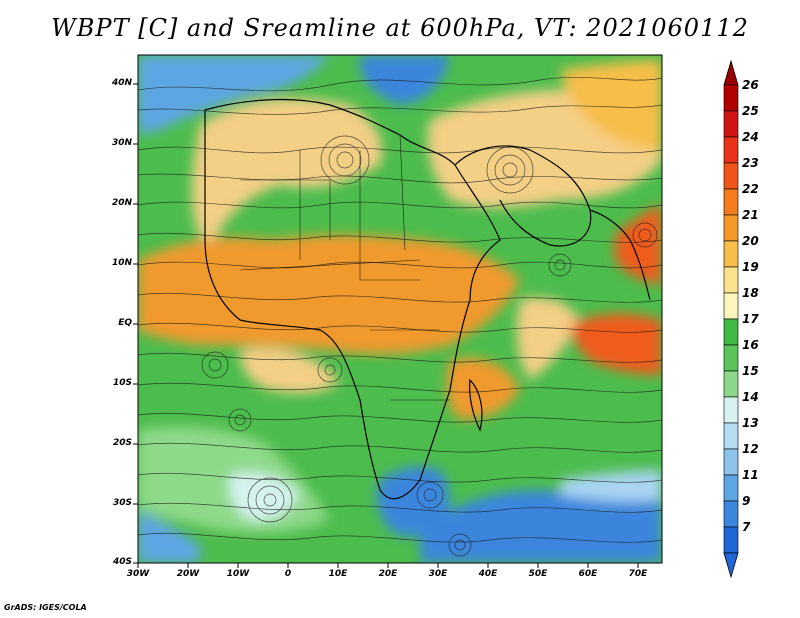 The width and height of the screenshot is (800, 618). I want to click on south-atlantic-cool-vortex, so click(264, 496).